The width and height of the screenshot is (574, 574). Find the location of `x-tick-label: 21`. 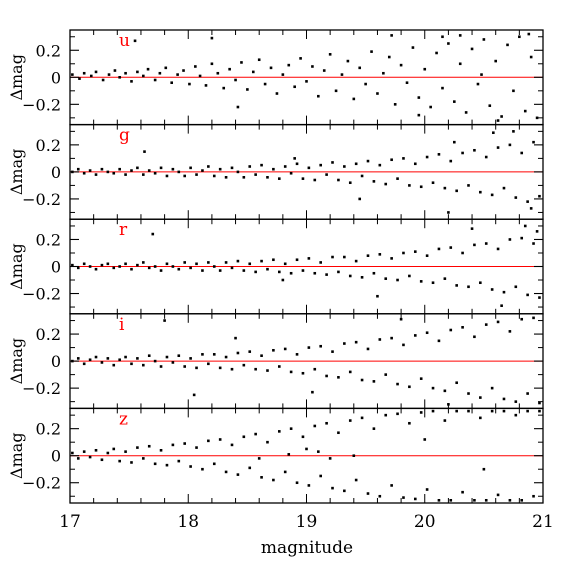

x-tick-label: 21 is located at coordinates (543, 522).